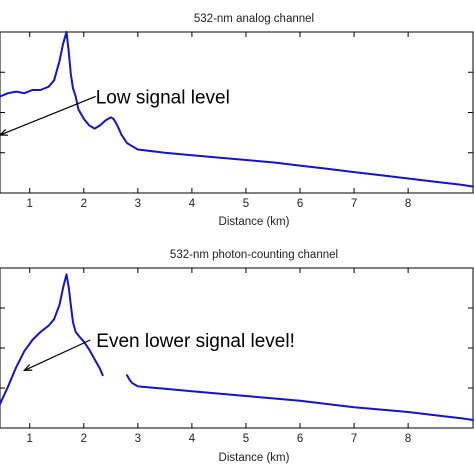 The image size is (474, 474). Describe the element at coordinates (163, 97) in the screenshot. I see `annotation-low-signal-level: Low signal level` at that location.